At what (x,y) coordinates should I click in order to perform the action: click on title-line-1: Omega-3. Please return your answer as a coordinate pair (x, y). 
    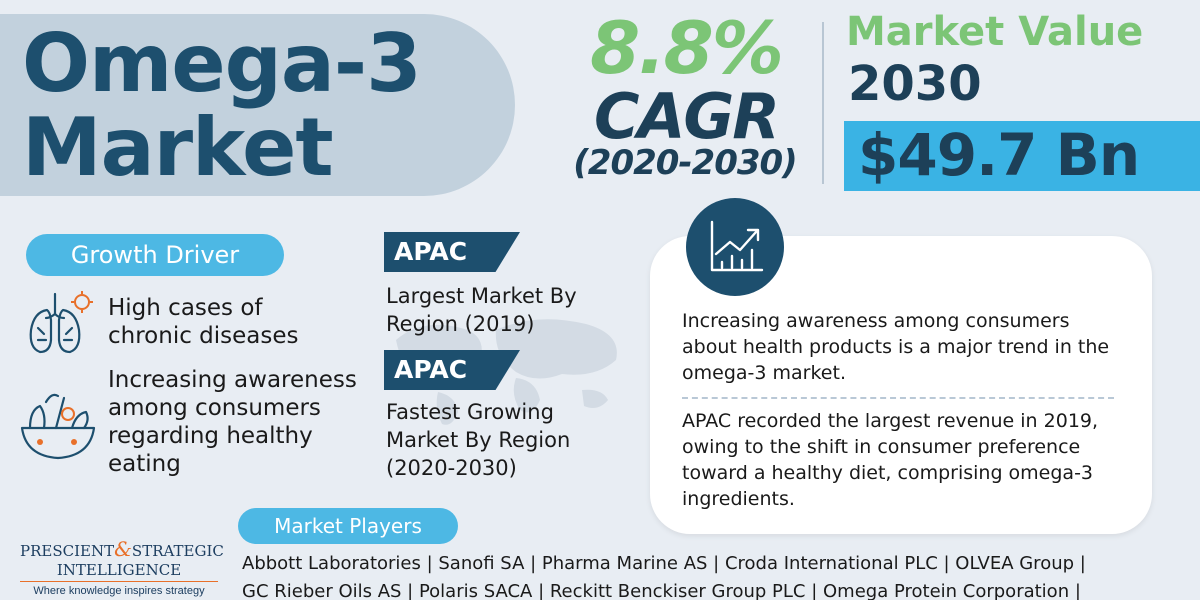
    Looking at the image, I should click on (222, 63).